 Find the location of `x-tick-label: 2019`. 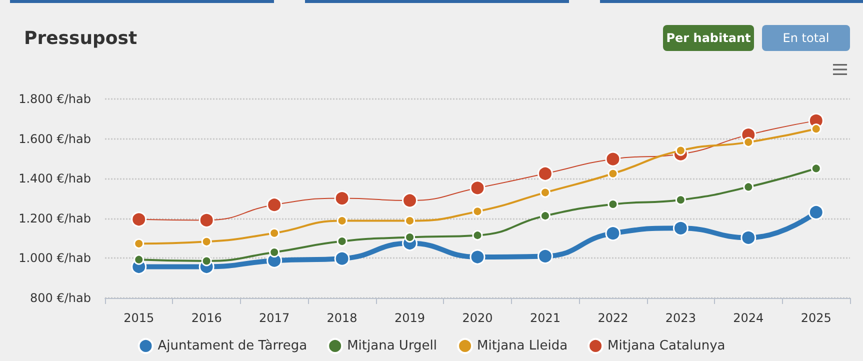

x-tick-label: 2019 is located at coordinates (410, 318).